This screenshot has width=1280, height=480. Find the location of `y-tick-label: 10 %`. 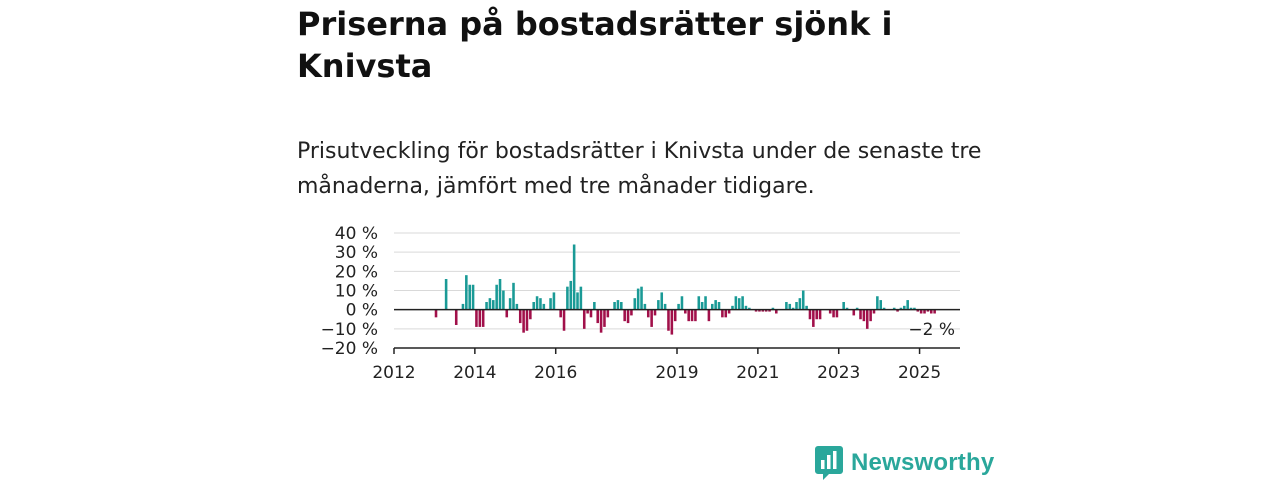

y-tick-label: 10 % is located at coordinates (356, 292).